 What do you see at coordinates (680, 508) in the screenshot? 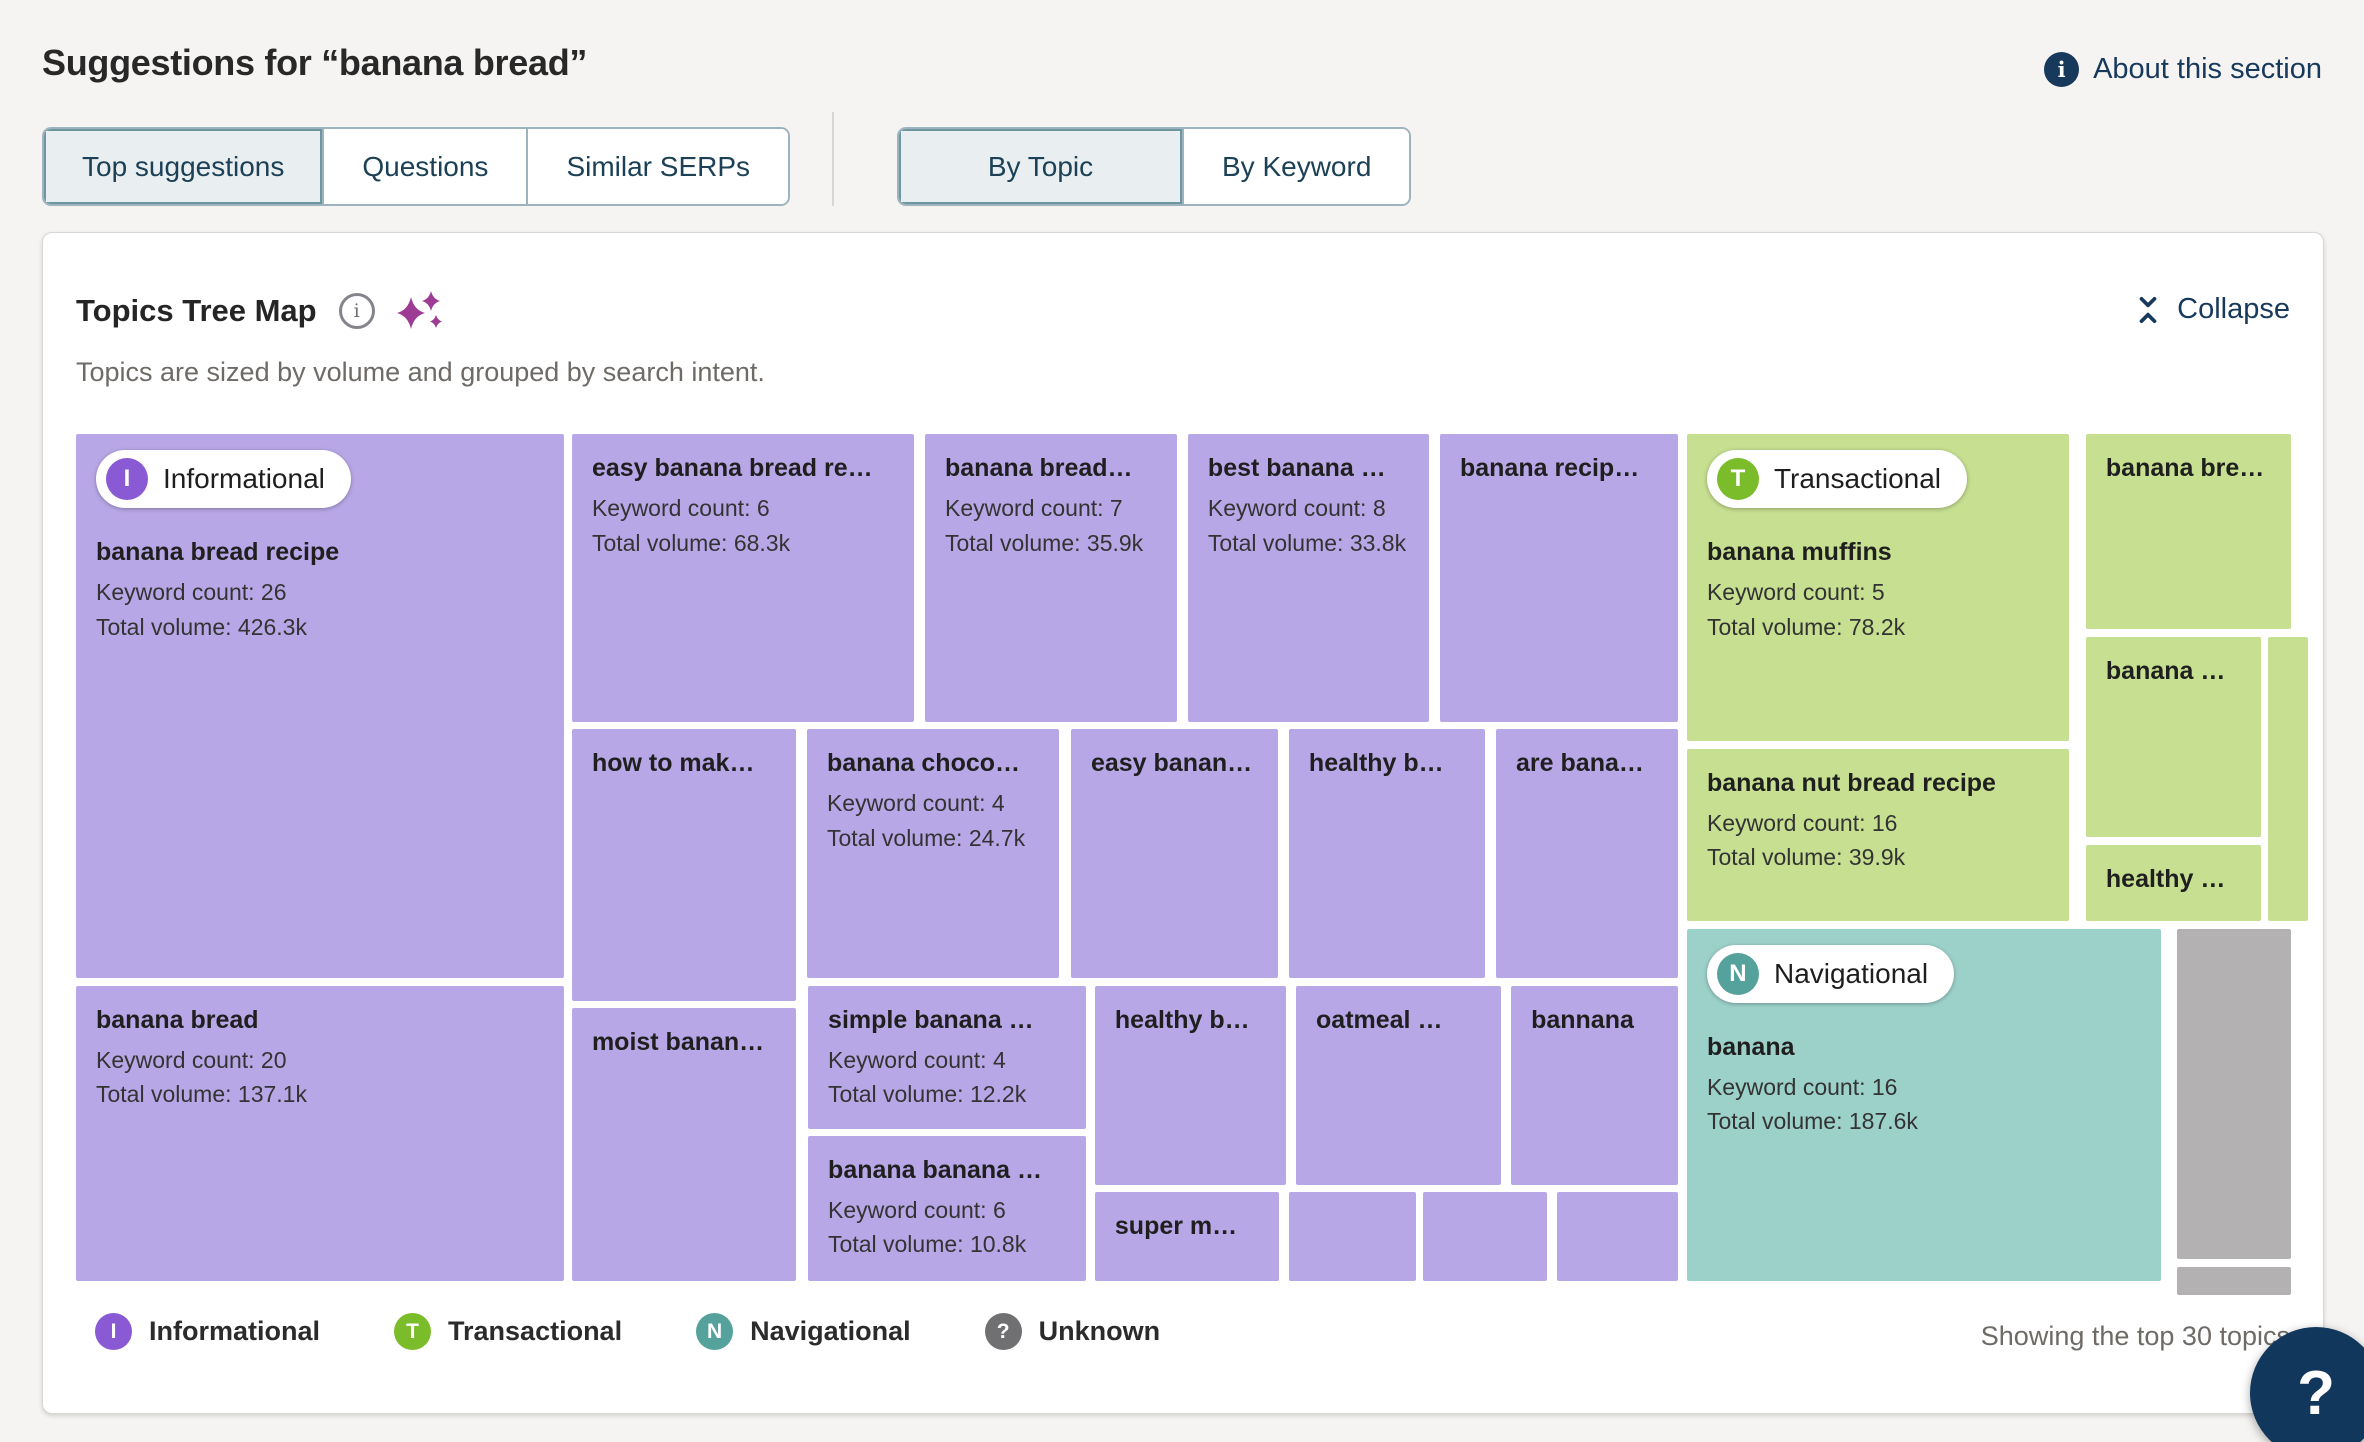
I see `cell-keyword-count: Keyword count: 6` at bounding box center [680, 508].